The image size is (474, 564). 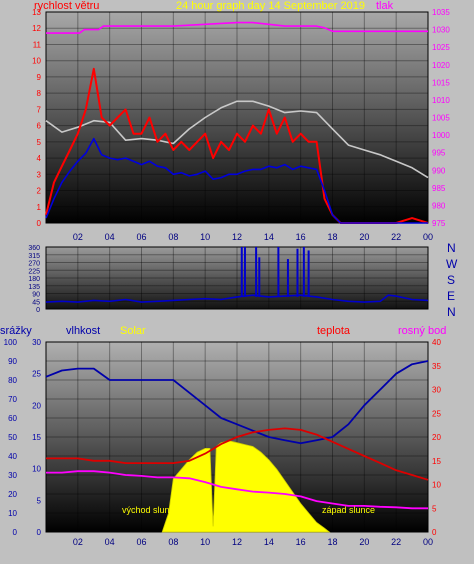 I want to click on y-tick-label: 100, so click(x=11, y=342).